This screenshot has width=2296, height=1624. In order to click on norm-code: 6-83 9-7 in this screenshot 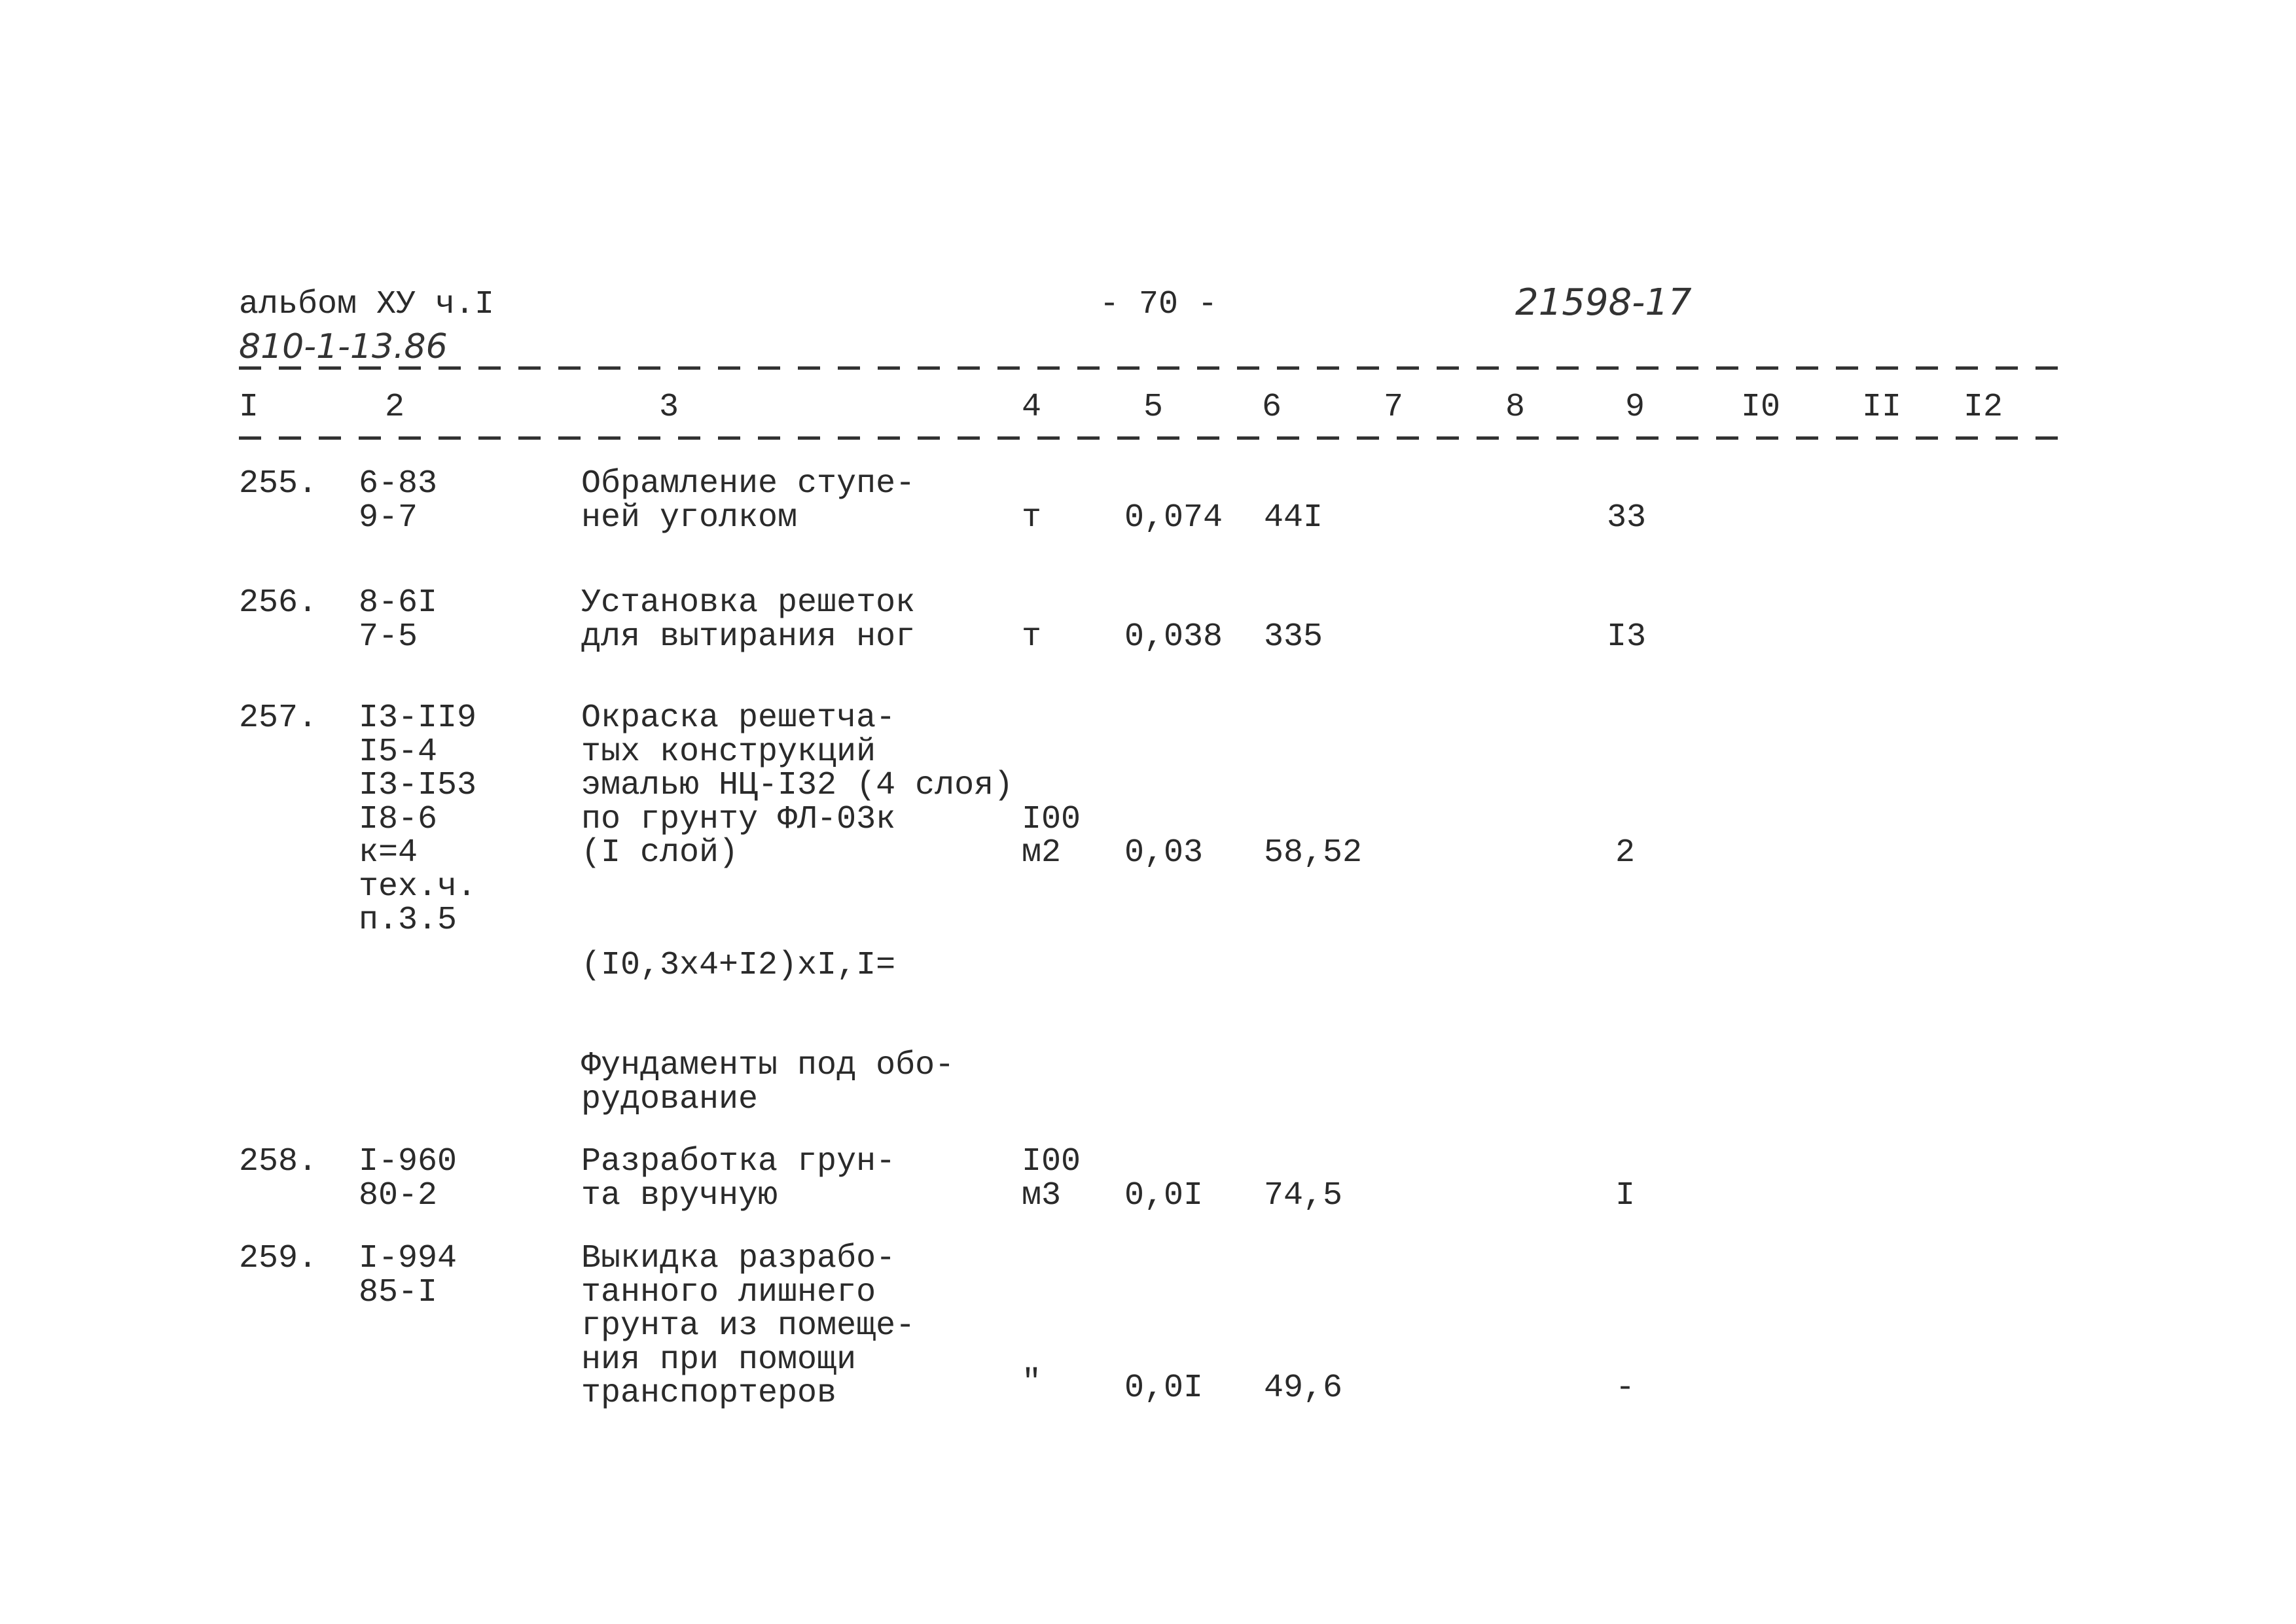, I will do `click(398, 501)`.